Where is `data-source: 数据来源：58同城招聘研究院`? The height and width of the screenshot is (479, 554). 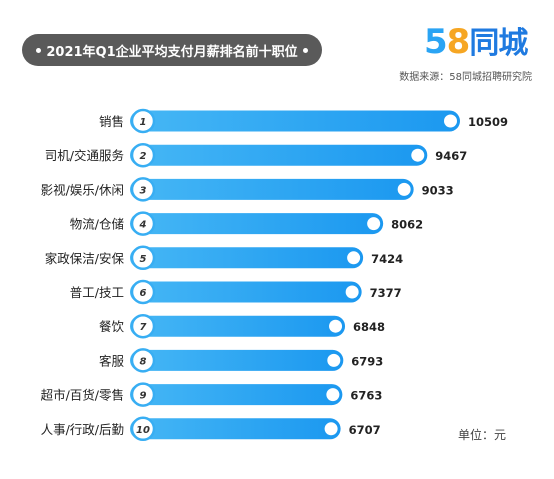
data-source: 数据来源：58同城招聘研究院 is located at coordinates (465, 77).